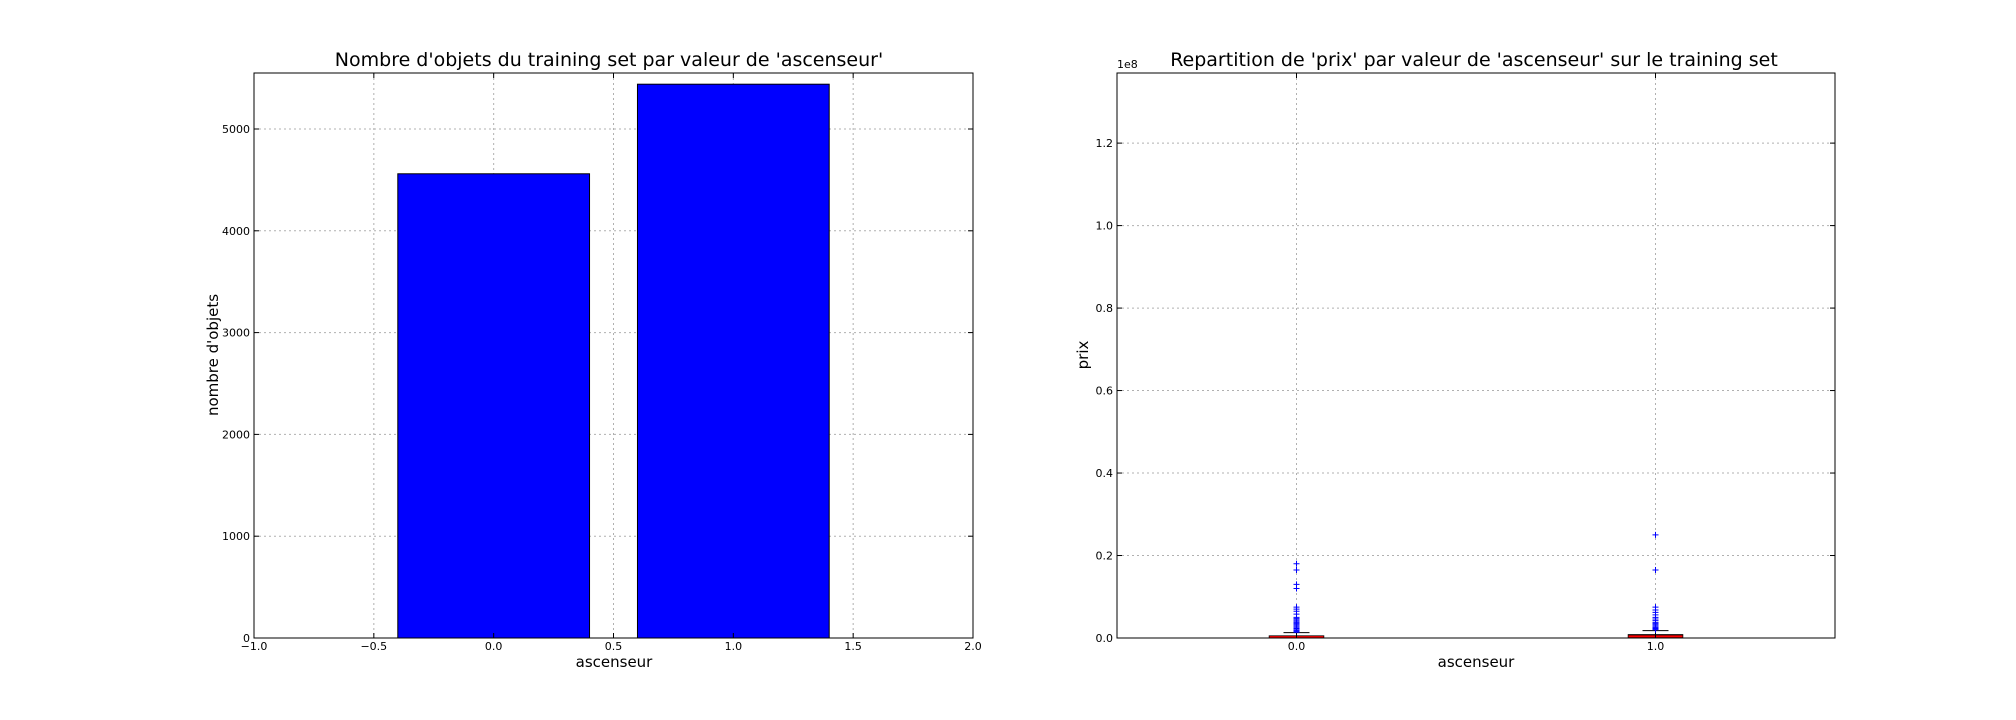 The height and width of the screenshot is (720, 2016). What do you see at coordinates (213, 355) in the screenshot?
I see `y-axis-label: nombre d'objets` at bounding box center [213, 355].